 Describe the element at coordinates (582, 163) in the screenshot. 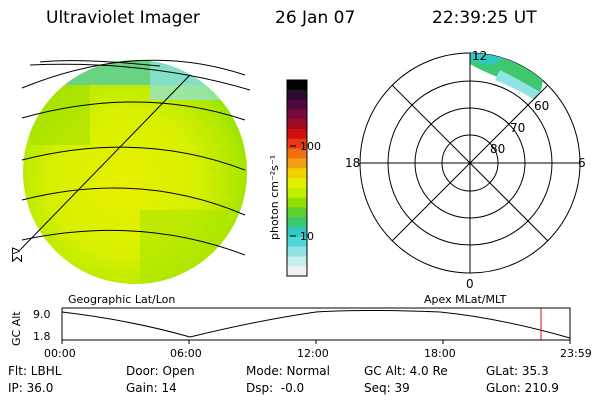

I see `mlt-label-6: 6` at that location.